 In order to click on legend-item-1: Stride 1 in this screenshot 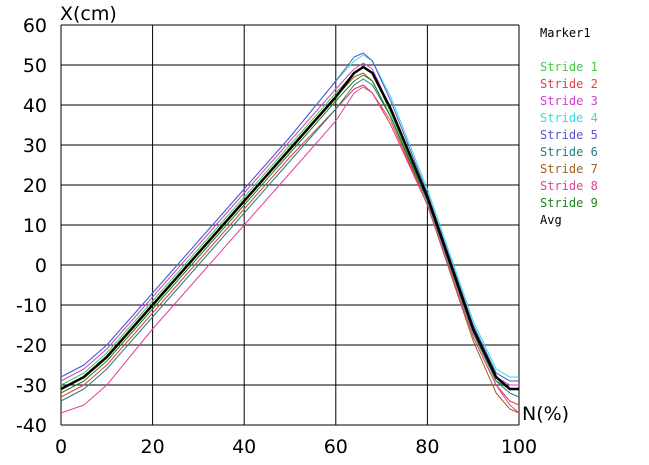, I will do `click(569, 67)`.